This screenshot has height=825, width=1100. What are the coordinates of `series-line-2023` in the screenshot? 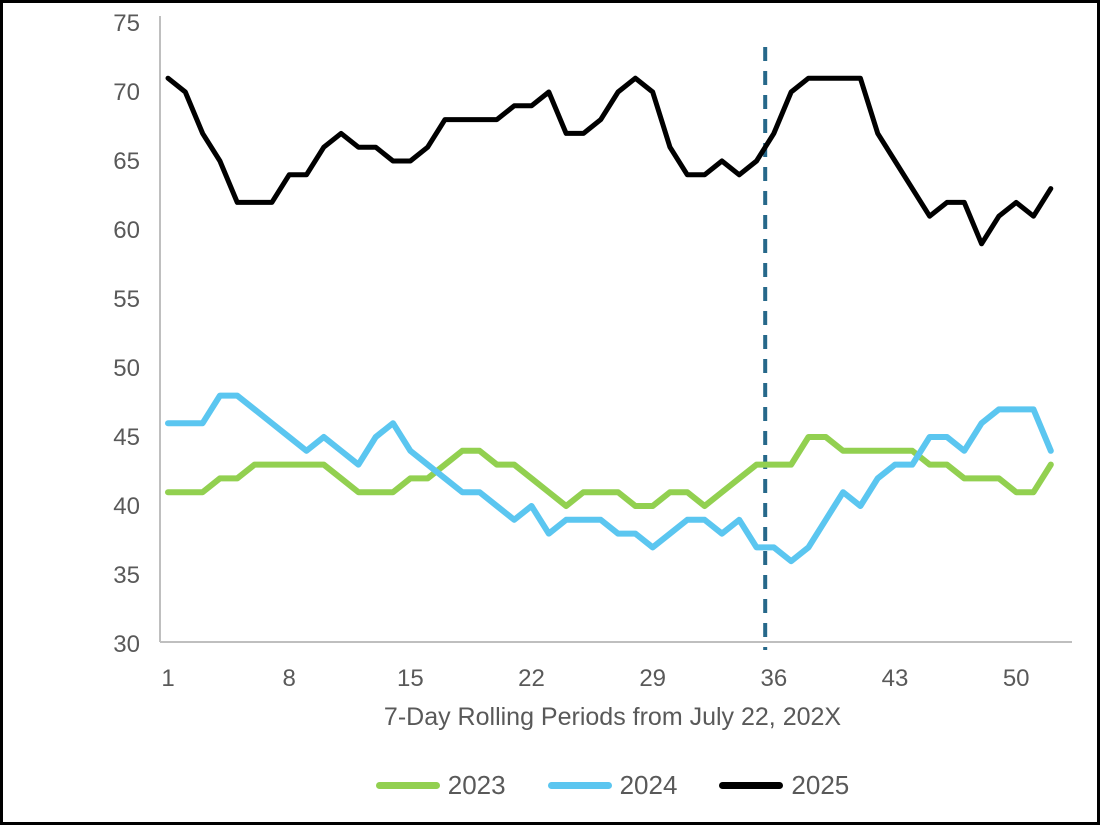 It's located at (609, 471).